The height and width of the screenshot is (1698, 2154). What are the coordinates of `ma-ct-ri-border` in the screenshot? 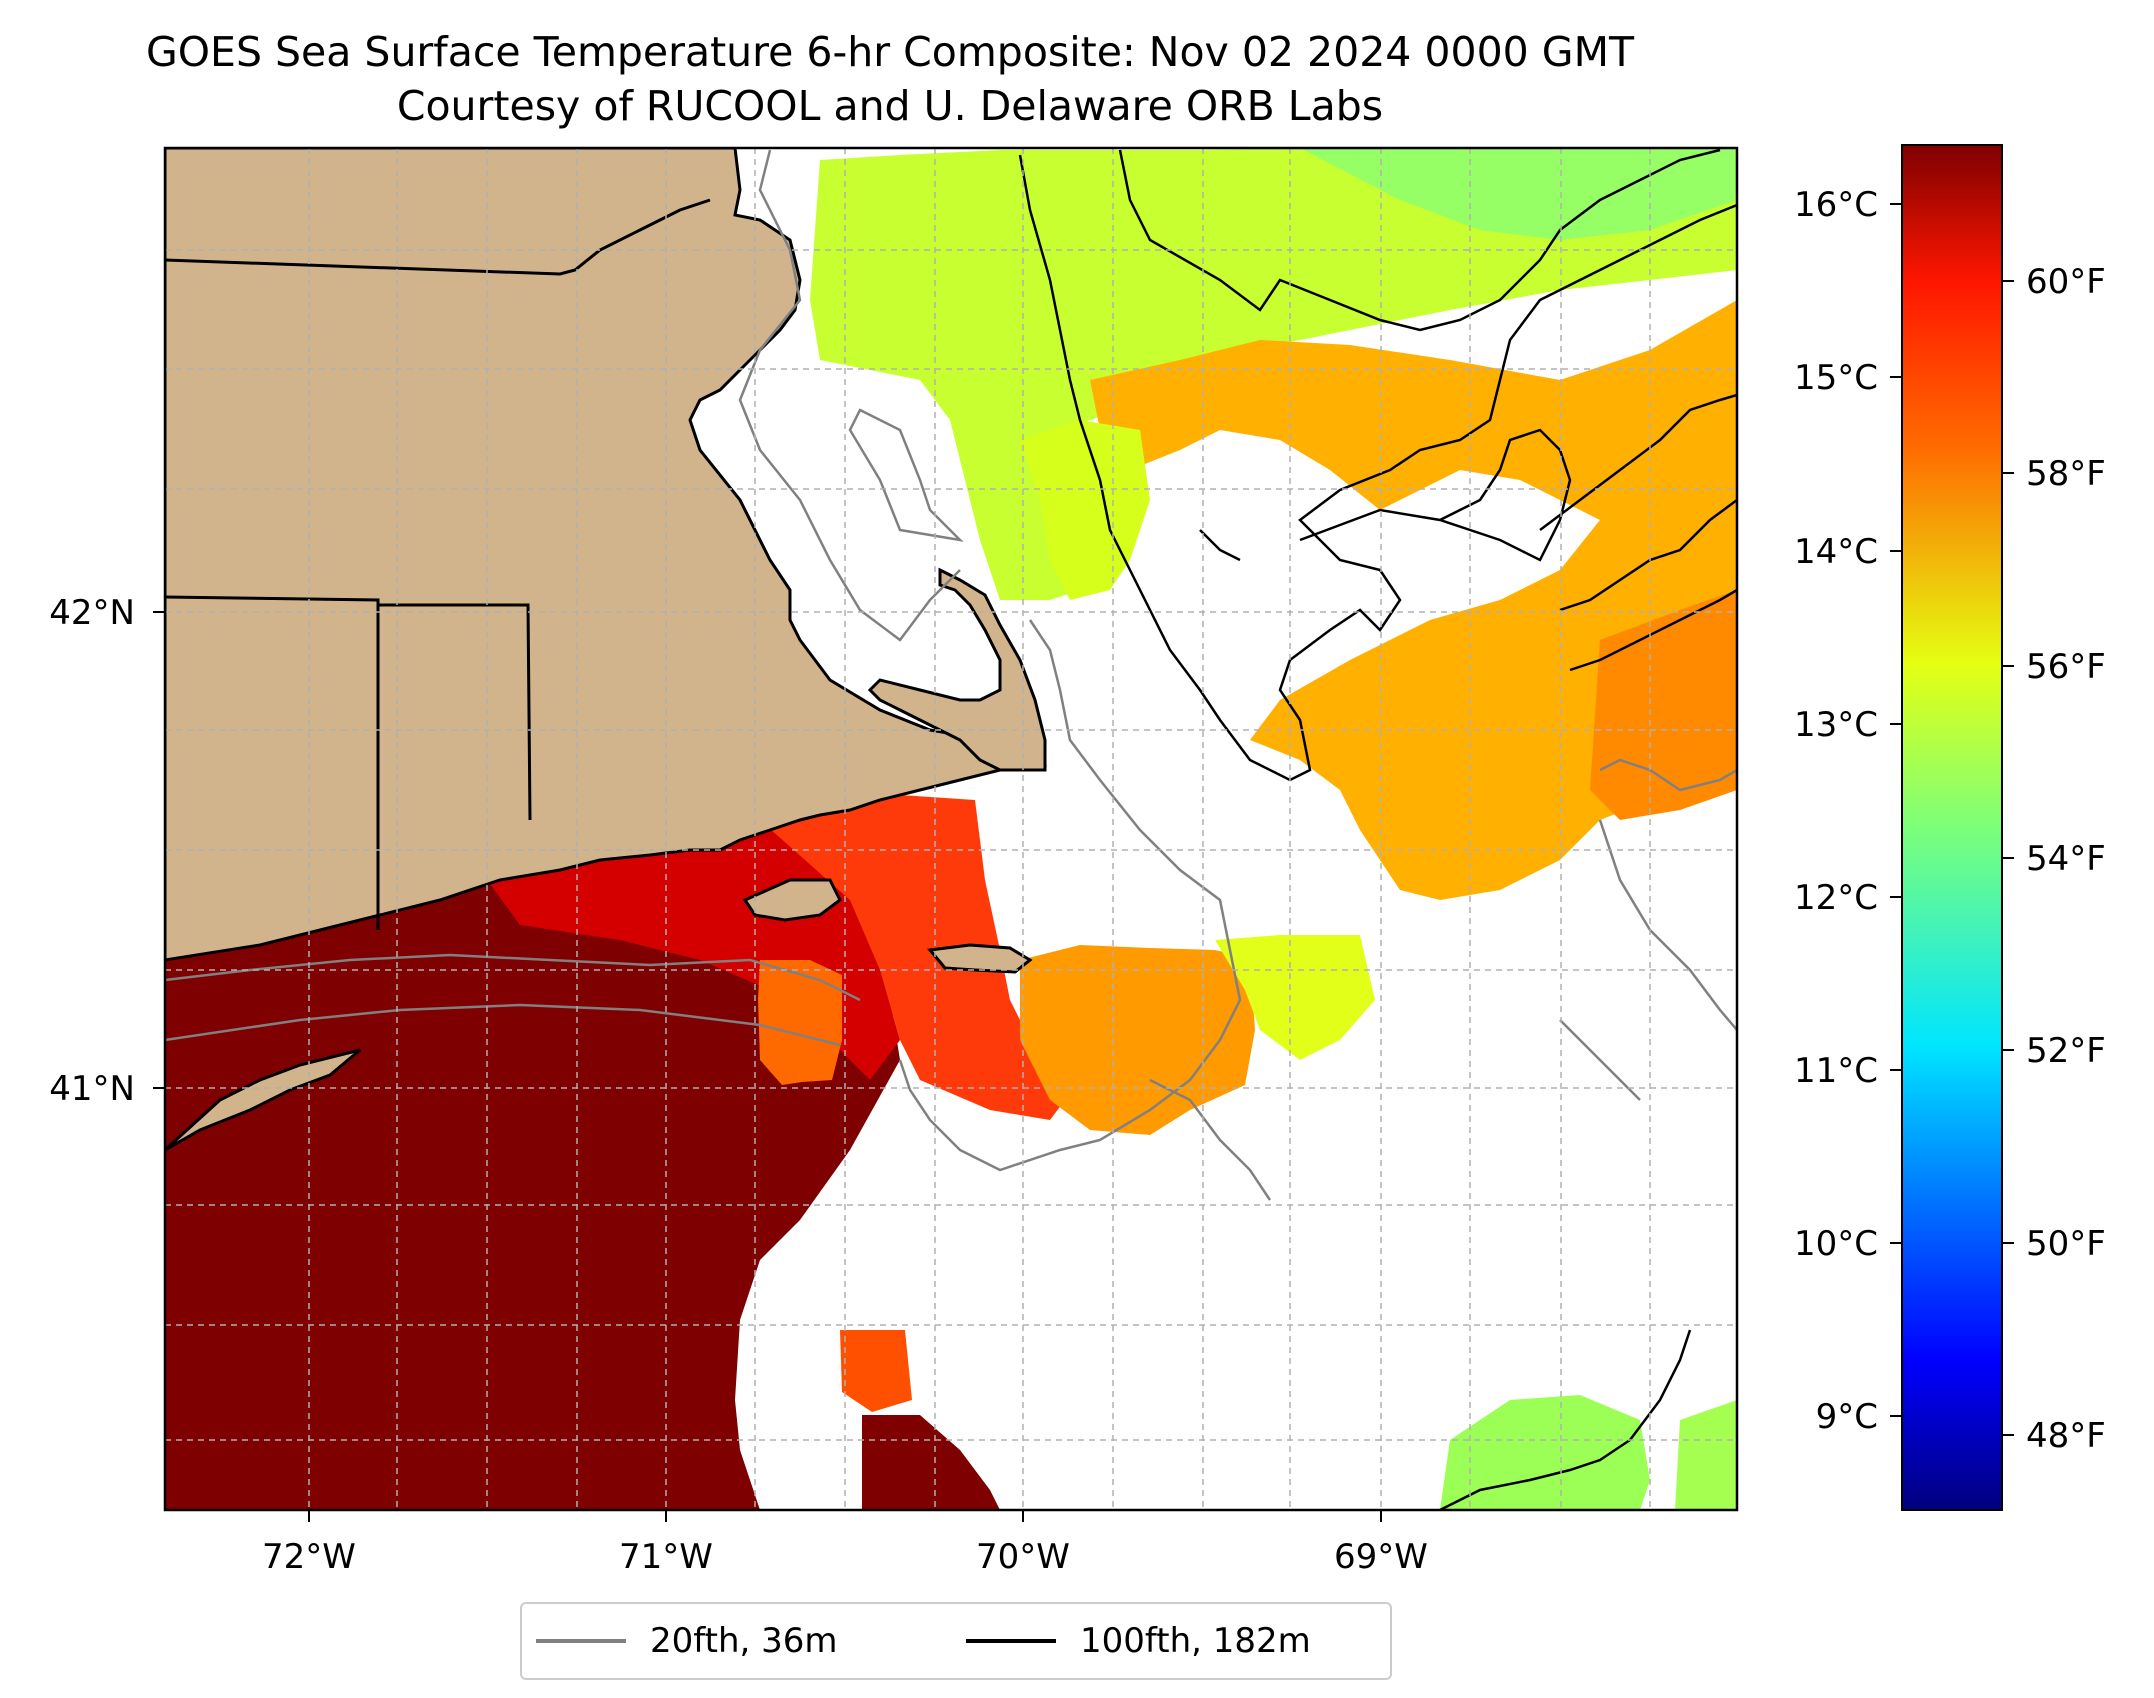 It's located at (272, 762).